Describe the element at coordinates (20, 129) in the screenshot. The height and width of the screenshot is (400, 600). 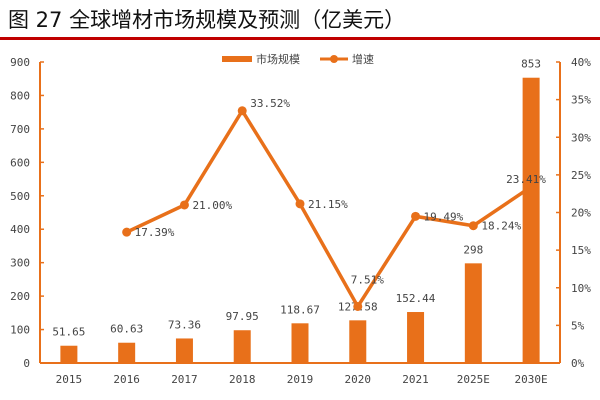
I see `left-tick-label: 700` at that location.